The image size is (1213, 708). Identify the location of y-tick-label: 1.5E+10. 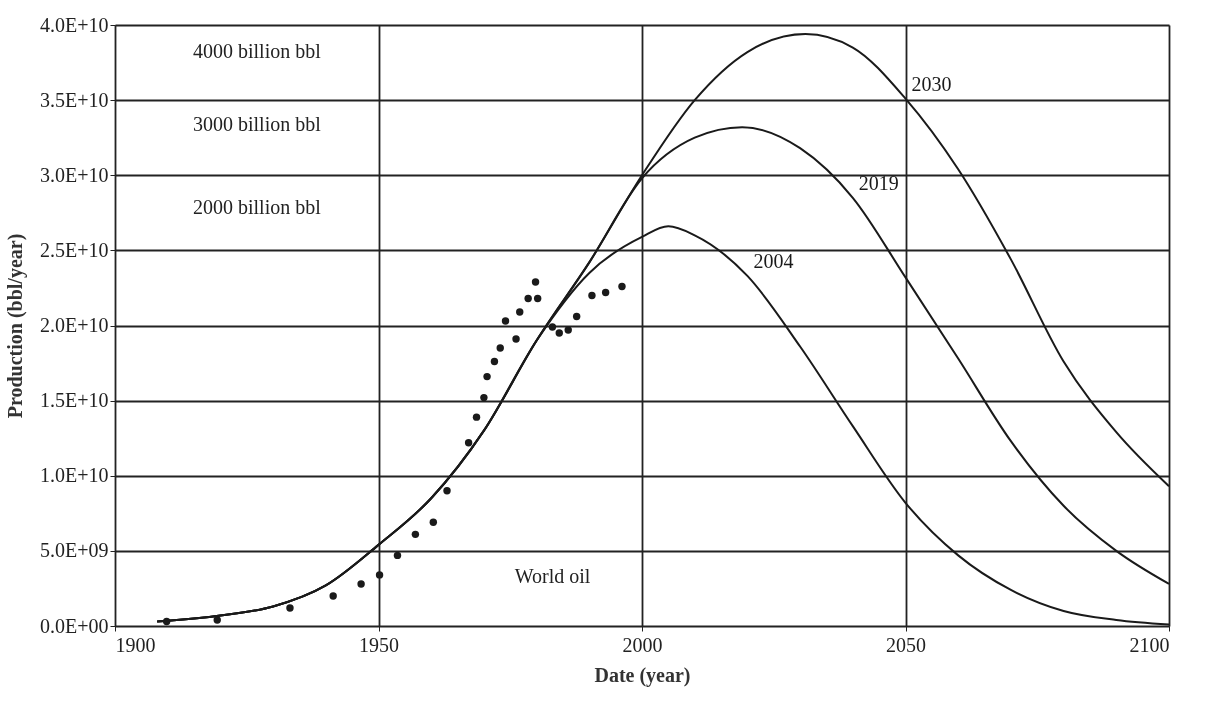
(74, 400).